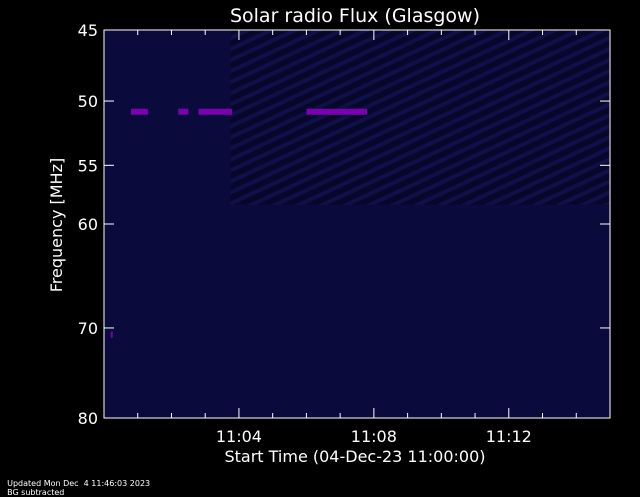 This screenshot has height=497, width=640. I want to click on x-tick-label: 11:04, so click(239, 436).